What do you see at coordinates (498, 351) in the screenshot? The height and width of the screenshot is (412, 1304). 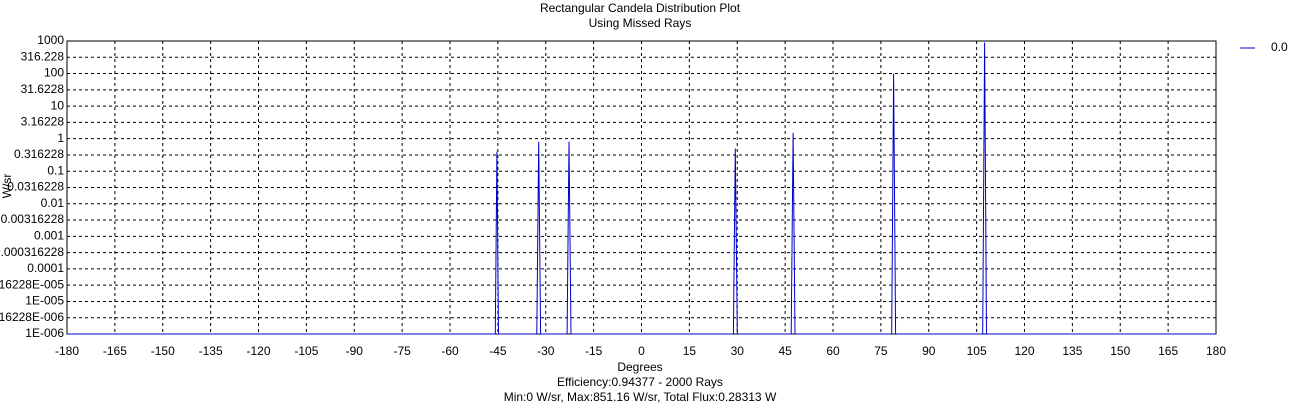 I see `x-tick-label: -45` at bounding box center [498, 351].